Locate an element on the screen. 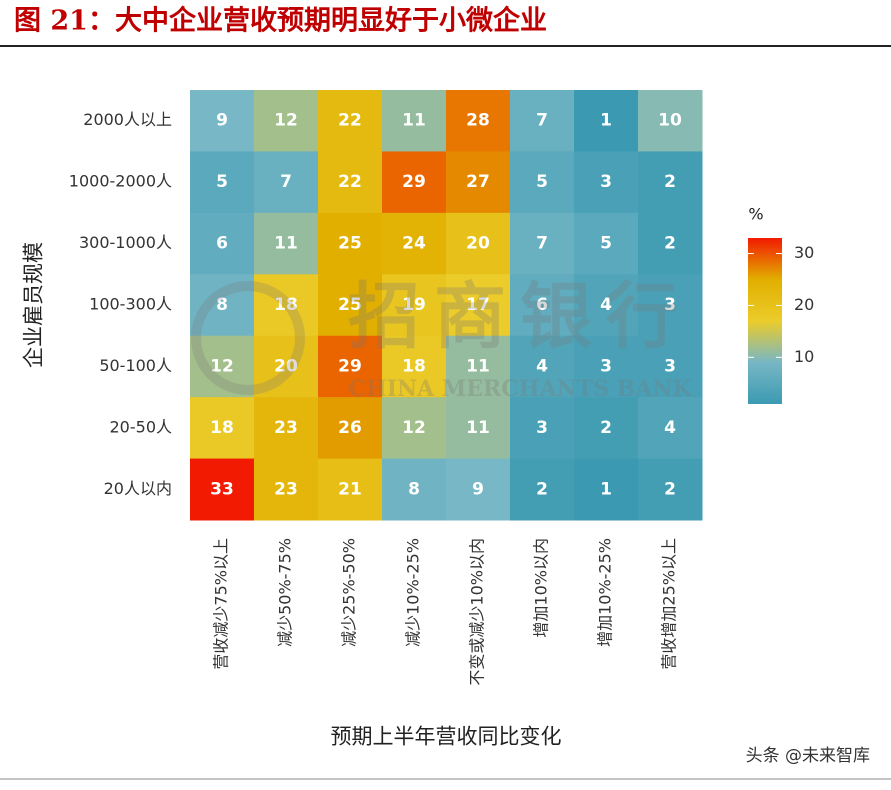  cell-label: 1 is located at coordinates (606, 489).